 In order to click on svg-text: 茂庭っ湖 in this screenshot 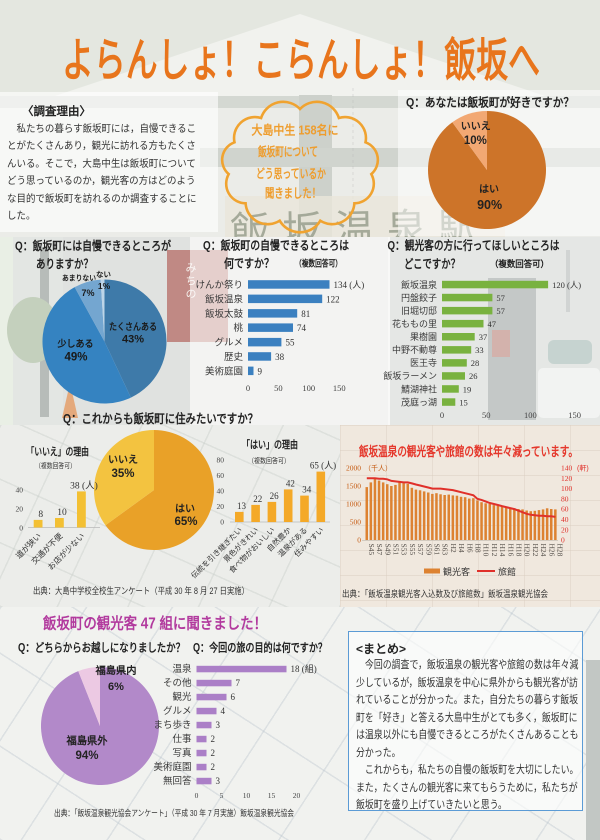, I will do `click(419, 401)`.